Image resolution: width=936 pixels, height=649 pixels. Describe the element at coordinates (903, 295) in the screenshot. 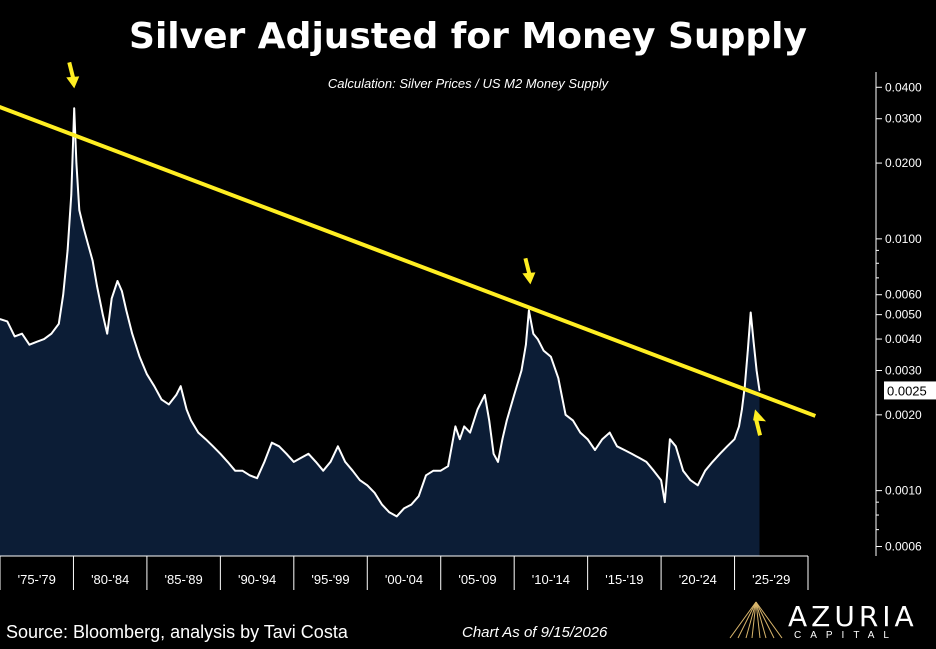

I see `y-tick-label: 0.0060` at that location.